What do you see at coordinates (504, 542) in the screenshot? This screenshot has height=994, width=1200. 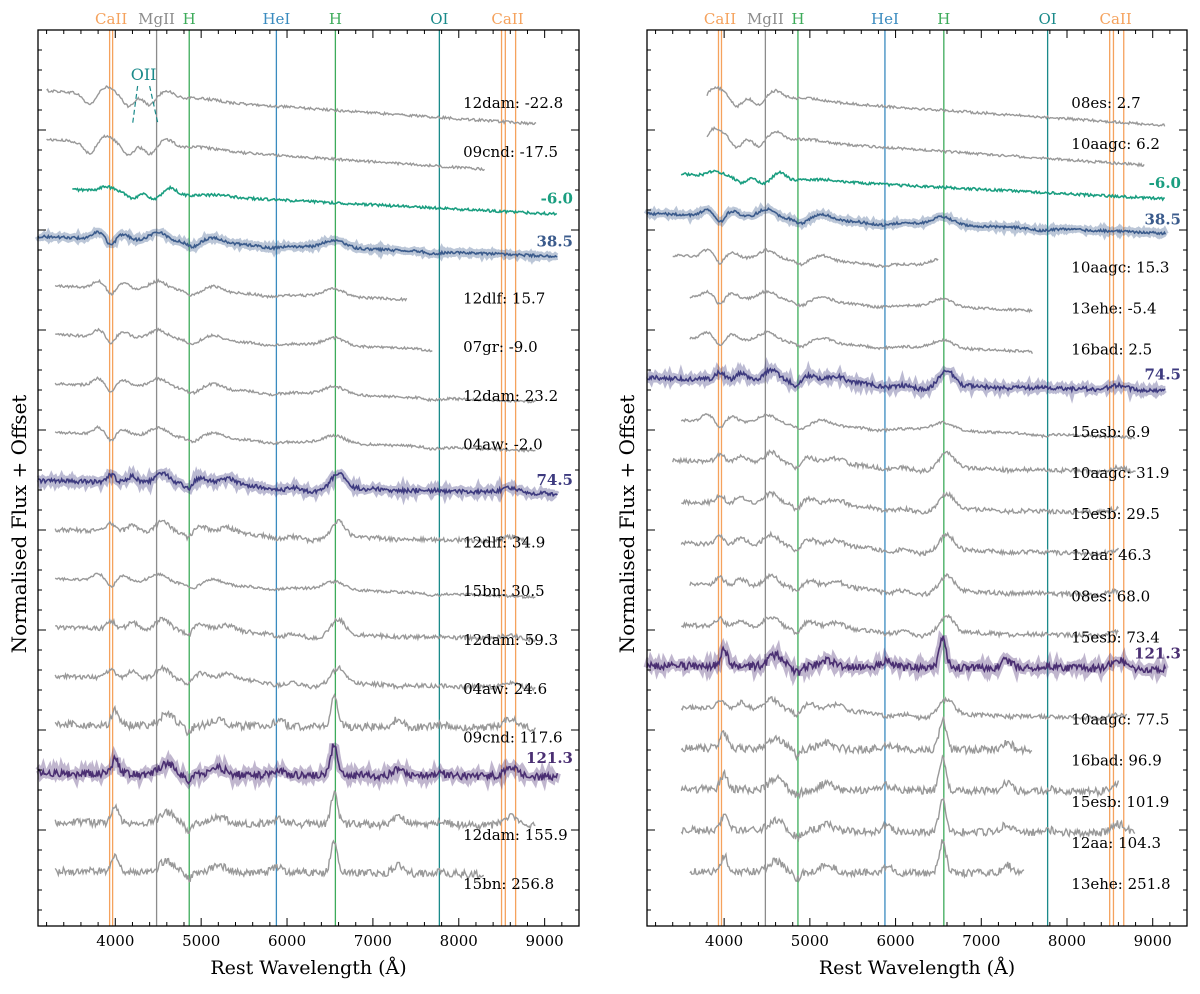 I see `spectrum-label: 12dlf: 34.9` at bounding box center [504, 542].